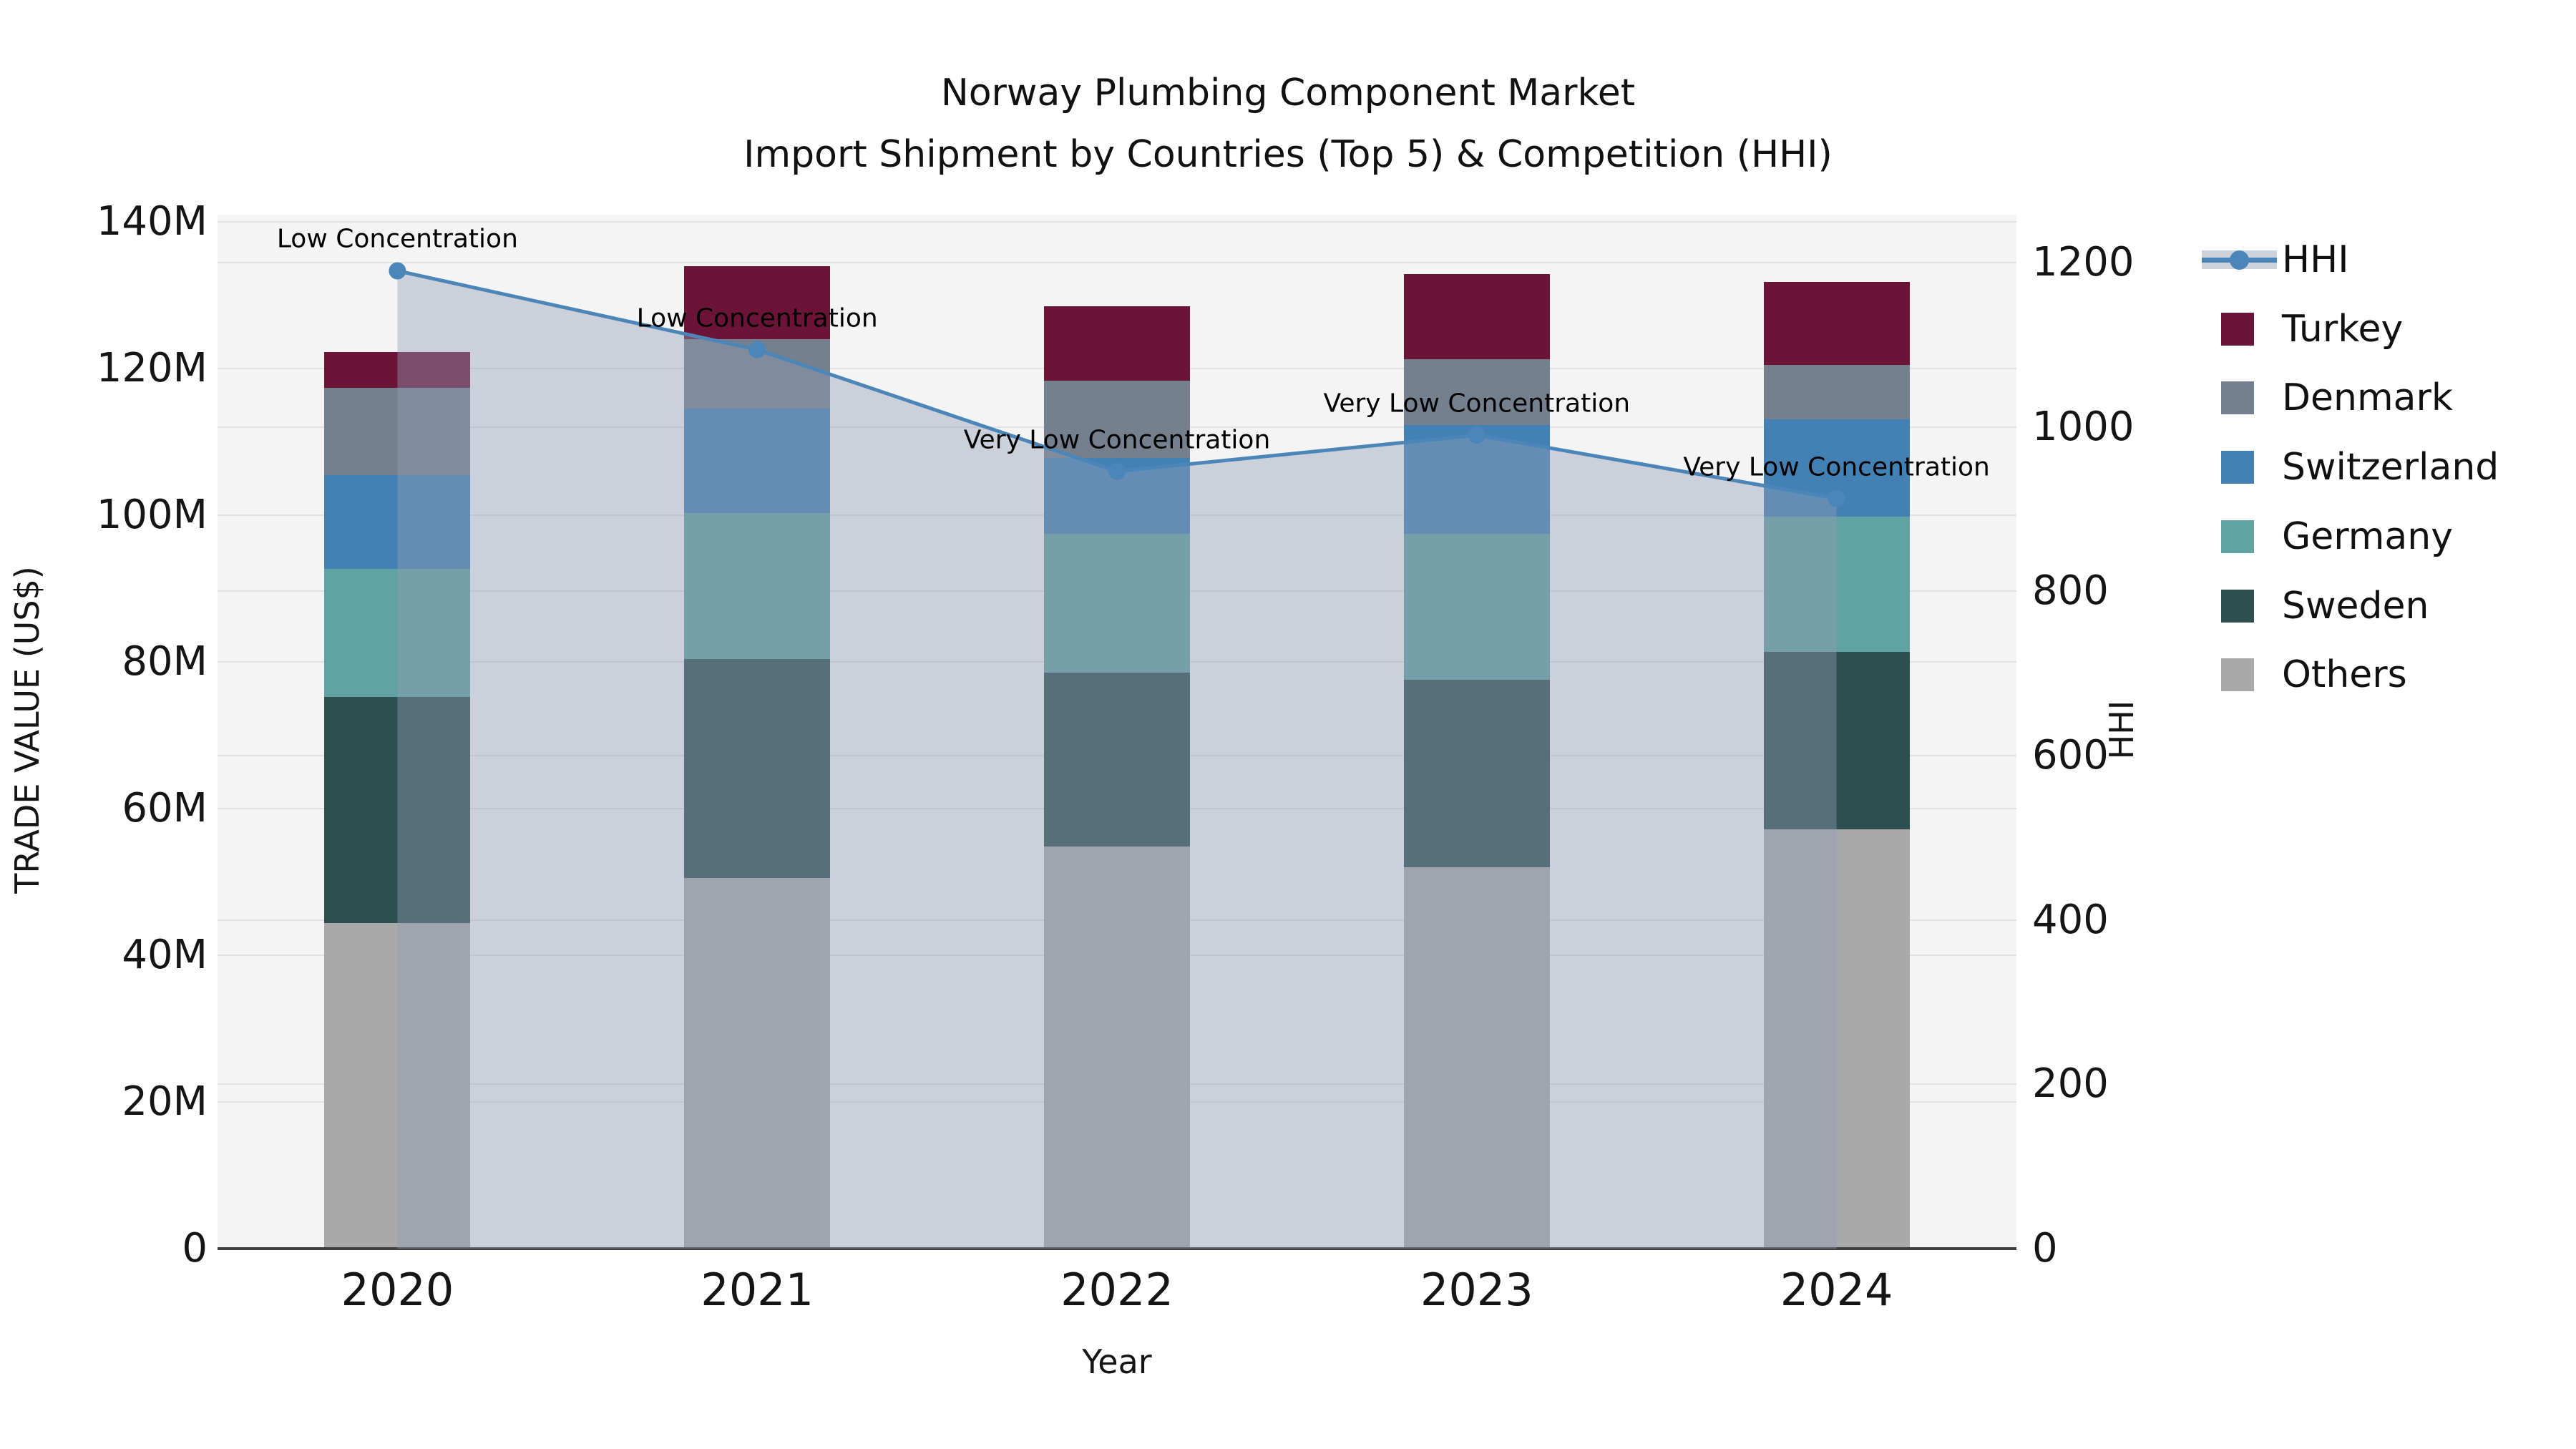 Image resolution: width=2576 pixels, height=1449 pixels. Describe the element at coordinates (1288, 93) in the screenshot. I see `chart-title-line1: Norway Plumbing Component Market` at that location.